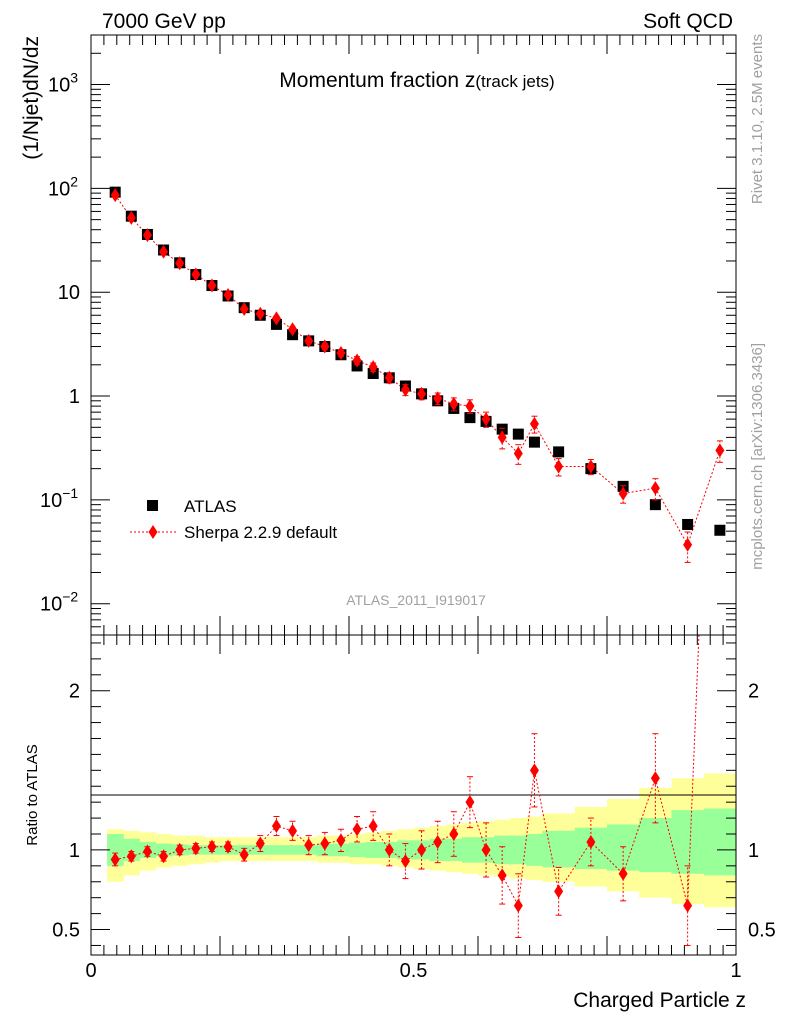 The height and width of the screenshot is (1024, 786). Describe the element at coordinates (74, 692) in the screenshot. I see `ratio-ytick-label-left: 2` at that location.